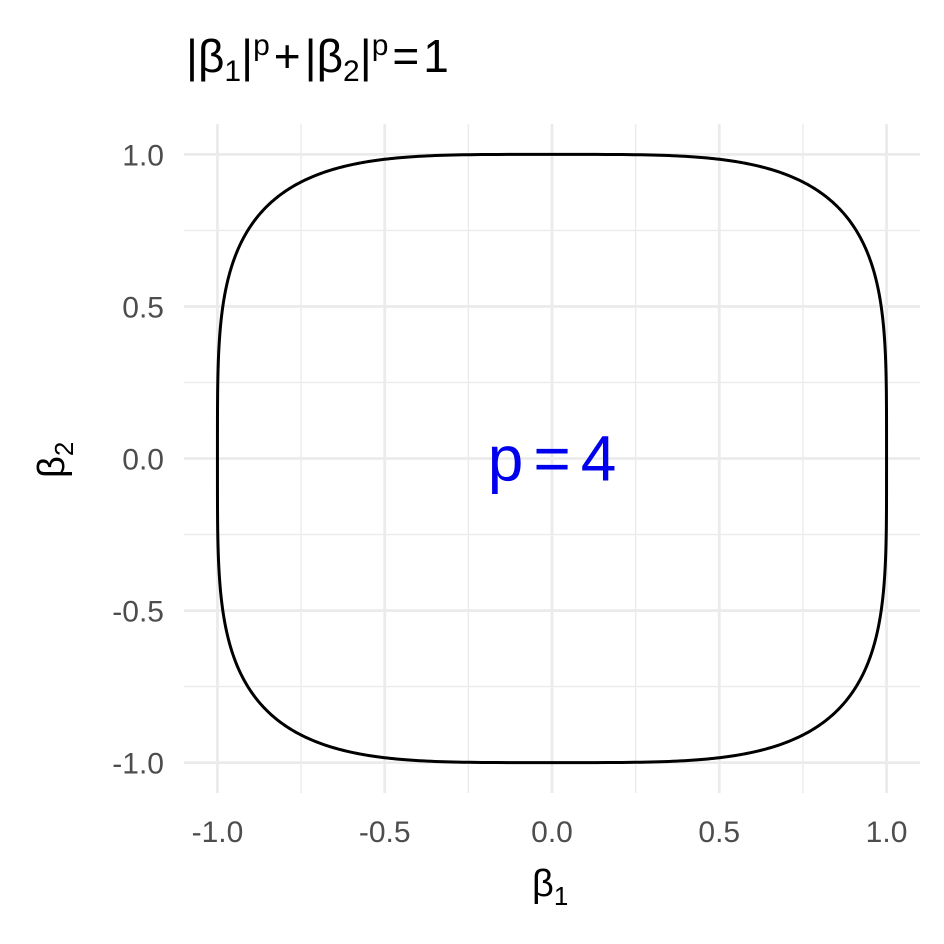 The height and width of the screenshot is (944, 944). Describe the element at coordinates (143, 460) in the screenshot. I see `y-tick-label: 0.0` at that location.